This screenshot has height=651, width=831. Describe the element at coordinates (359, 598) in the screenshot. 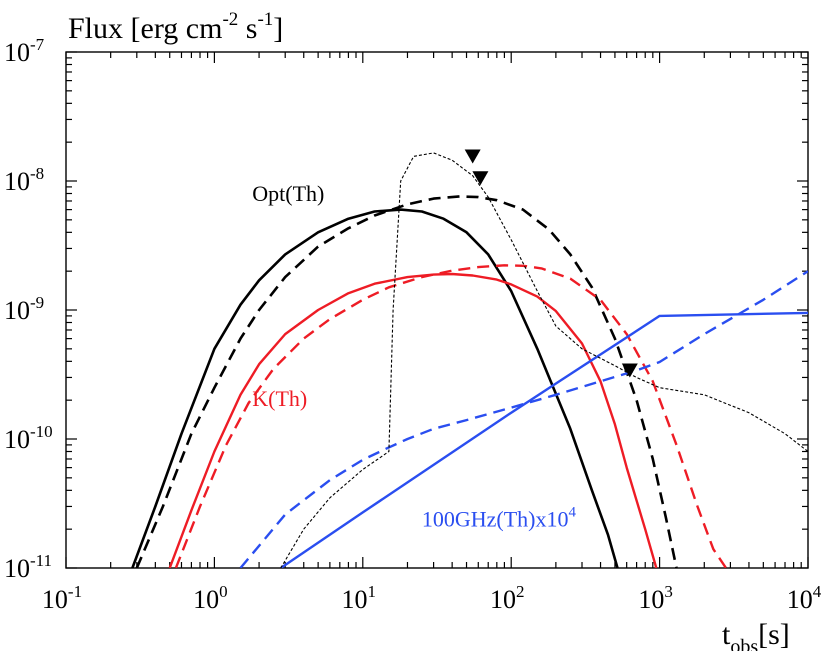

I see `x-tick-label: 10¹` at that location.